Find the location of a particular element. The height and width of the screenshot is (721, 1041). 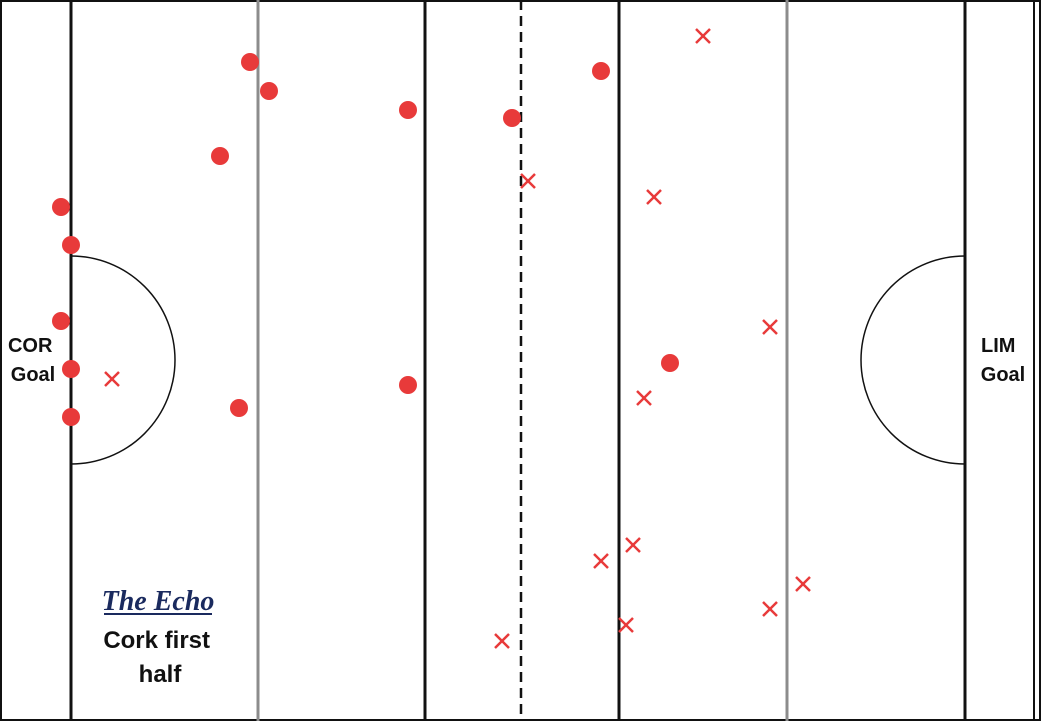

left-goal-label-line2: Goal is located at coordinates (33, 375).